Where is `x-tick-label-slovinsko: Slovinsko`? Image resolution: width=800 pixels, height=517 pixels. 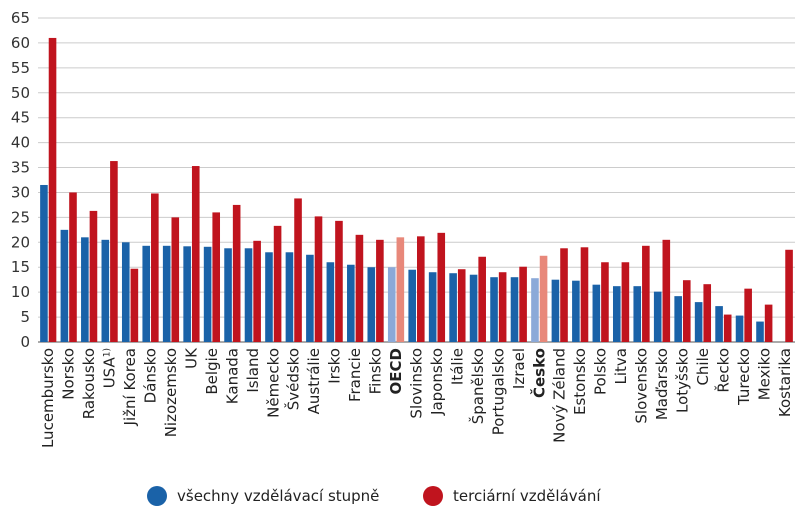
x-tick-label-slovinsko: Slovinsko is located at coordinates (417, 383).